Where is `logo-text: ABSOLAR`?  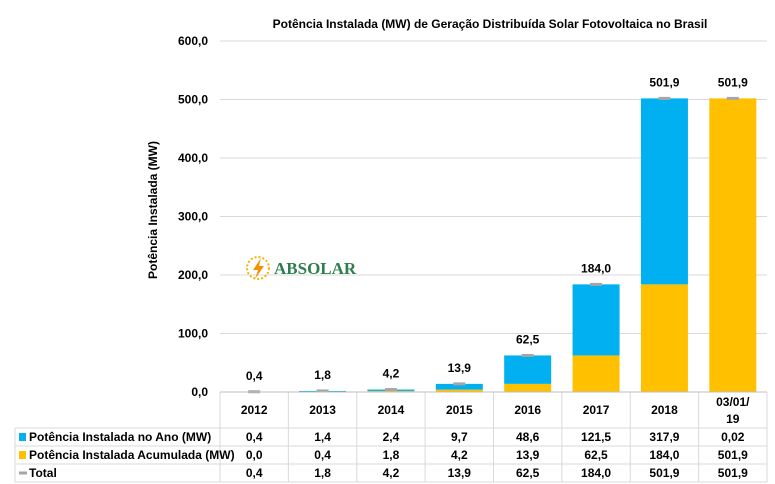 logo-text: ABSOLAR is located at coordinates (315, 268).